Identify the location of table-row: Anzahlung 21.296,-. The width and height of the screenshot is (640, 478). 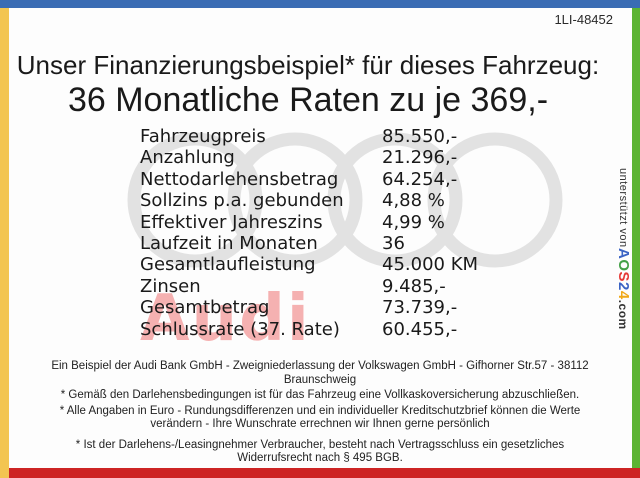
(350, 157).